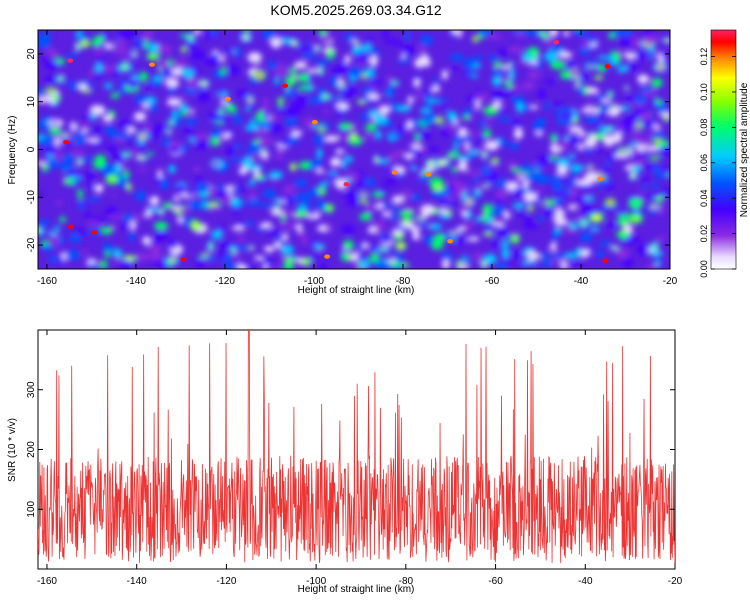 This screenshot has width=750, height=600. Describe the element at coordinates (314, 281) in the screenshot. I see `x-tick-label: -100` at that location.